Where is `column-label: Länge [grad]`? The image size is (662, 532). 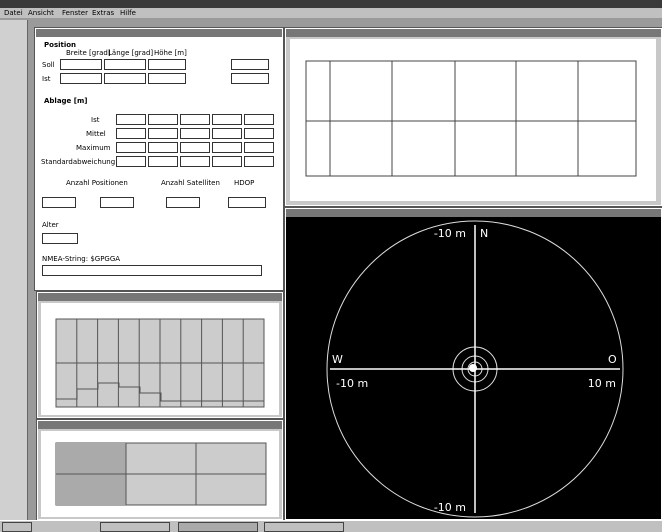 column-label: Länge [grad] is located at coordinates (131, 53).